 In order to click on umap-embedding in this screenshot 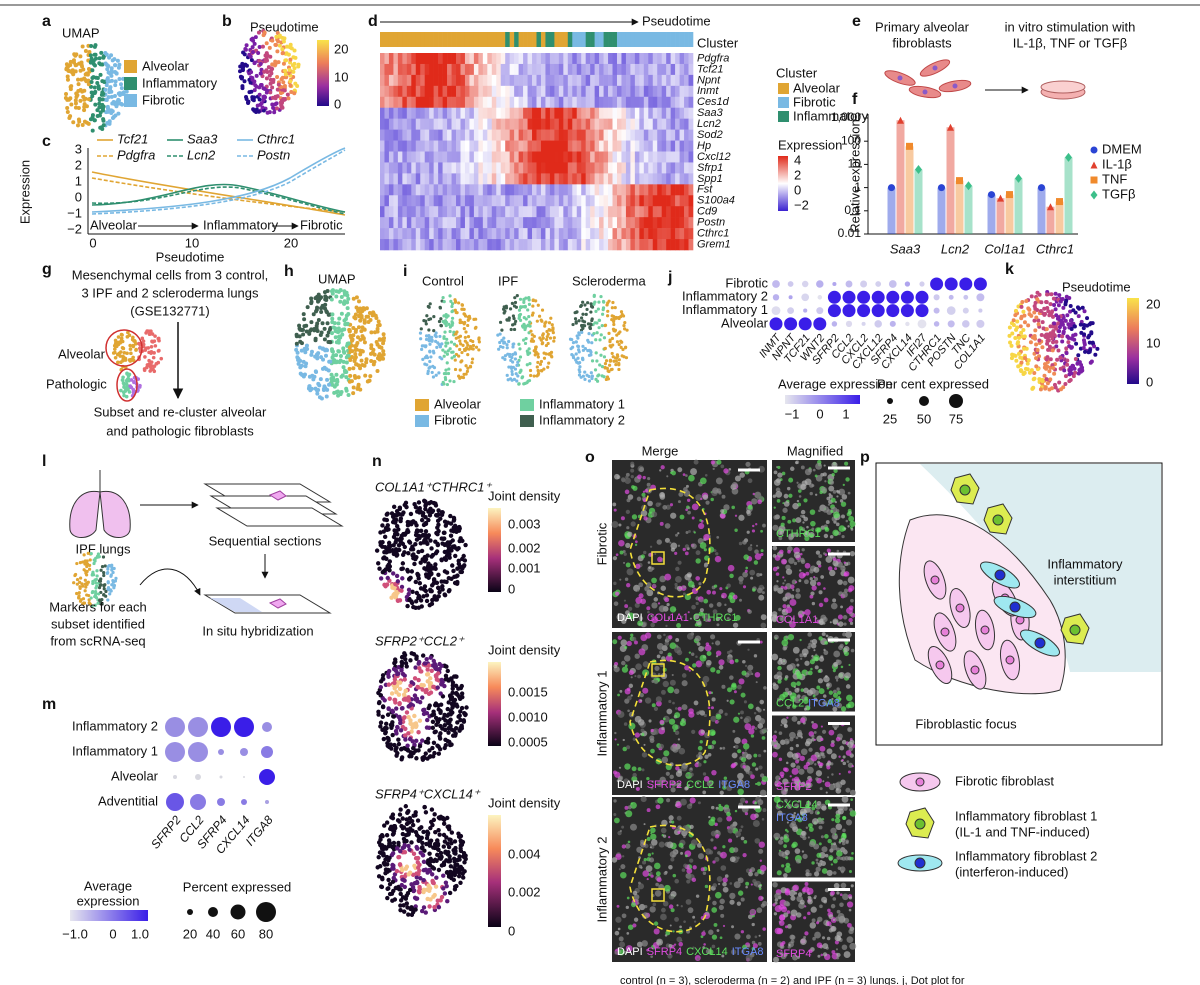, I will do `click(130, 385)`.